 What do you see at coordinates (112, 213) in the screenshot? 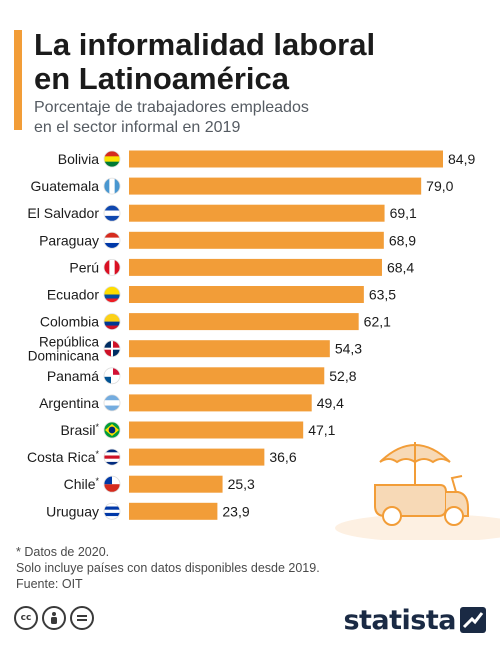
I see `el-salvador-flag-icon` at bounding box center [112, 213].